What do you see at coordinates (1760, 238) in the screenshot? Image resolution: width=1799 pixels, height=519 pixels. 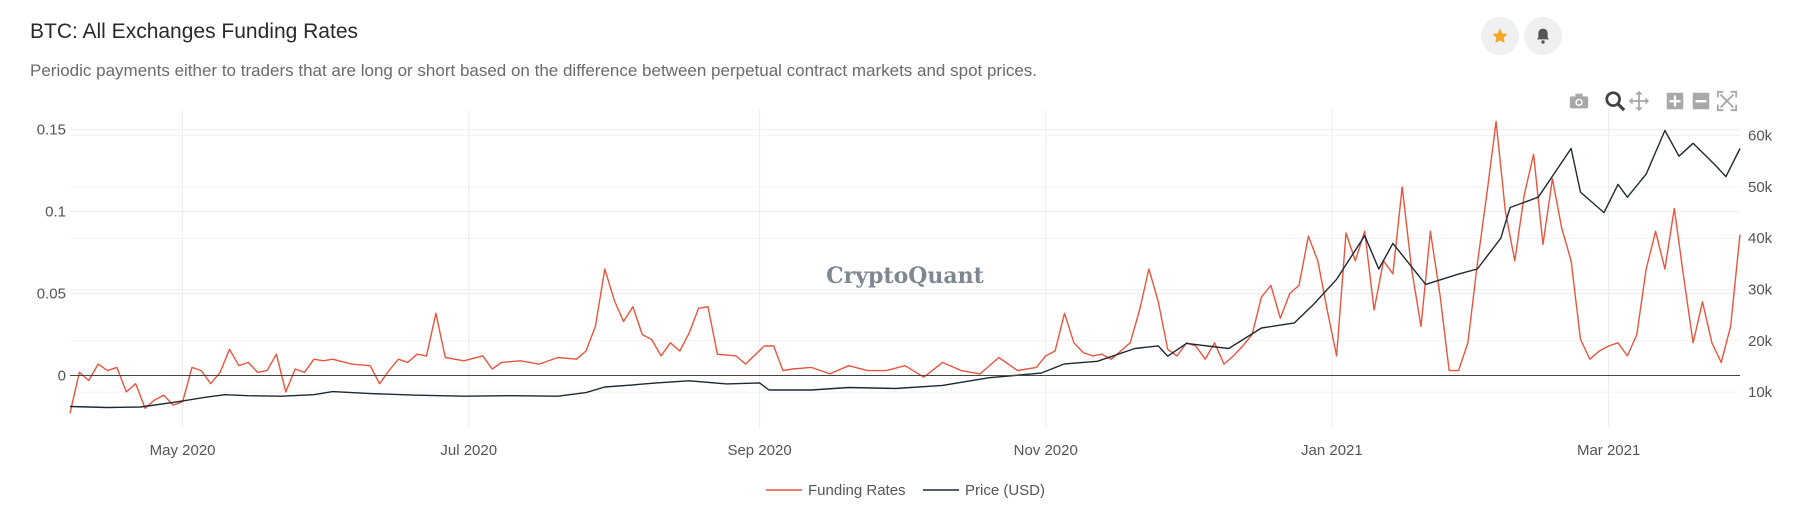 I see `y2-tick-label: 40k` at bounding box center [1760, 238].